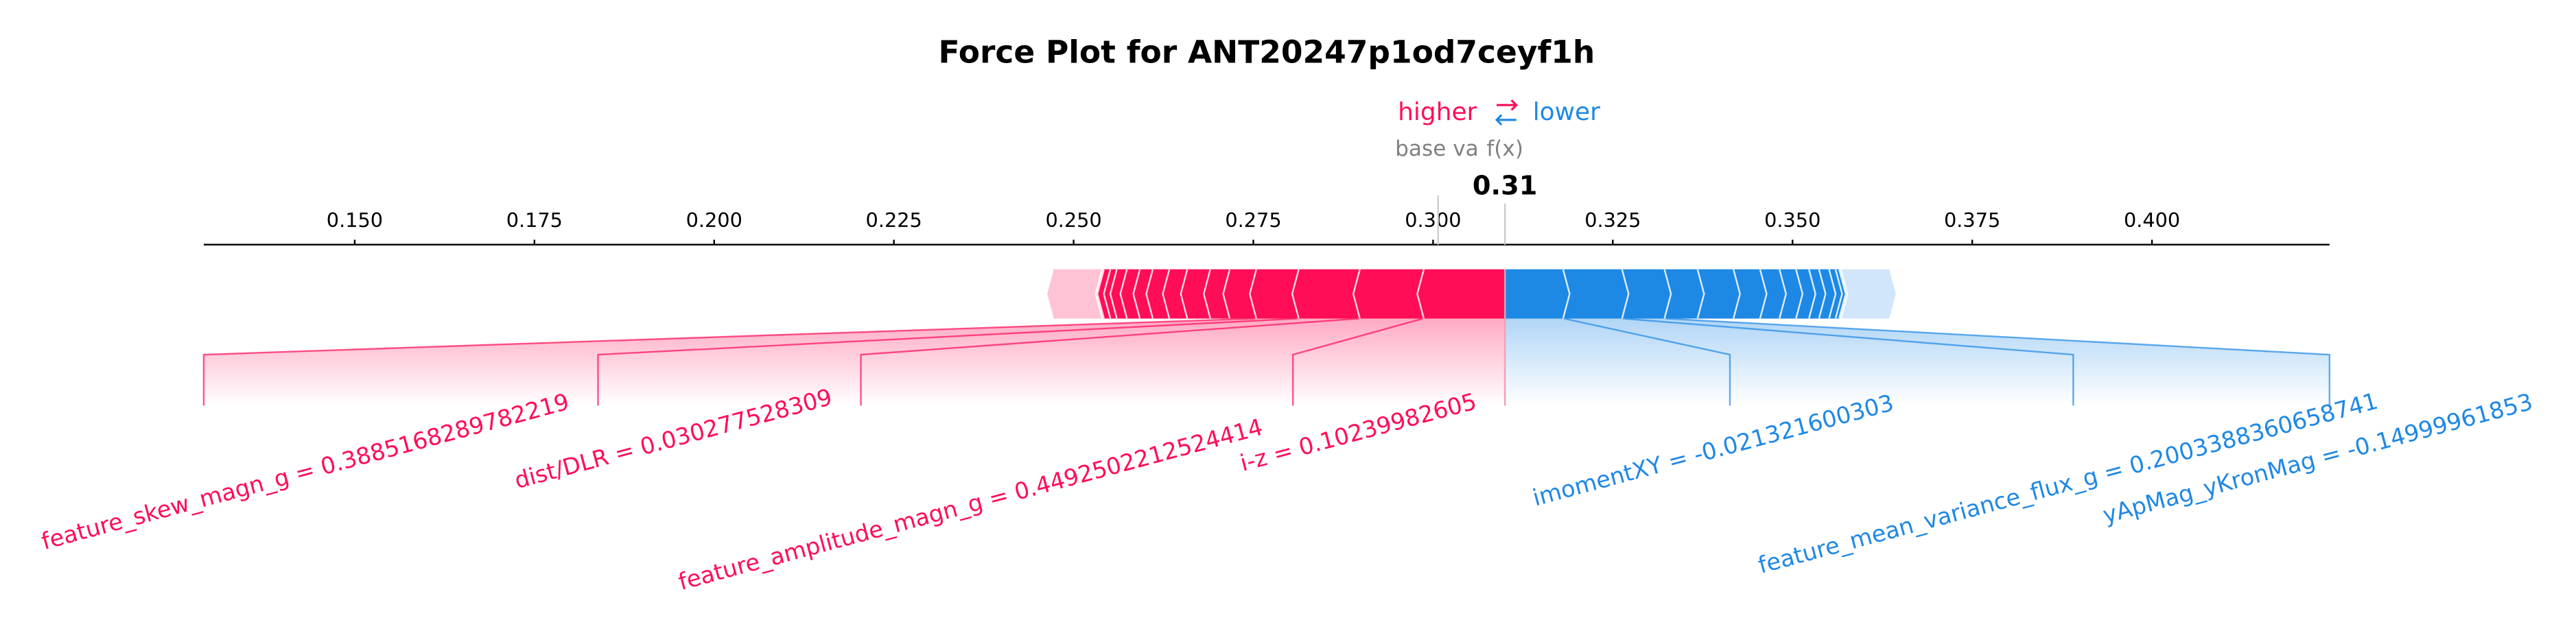 This screenshot has width=2576, height=620. I want to click on feature-label: imomentXY = -0.021321600303, so click(1713, 450).